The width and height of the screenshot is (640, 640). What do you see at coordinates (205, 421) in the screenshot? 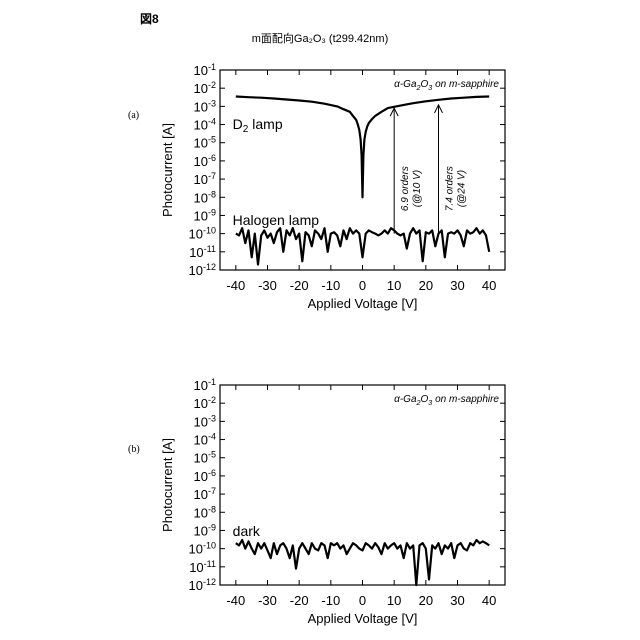
I see `y-tick-label: 10⁻³` at bounding box center [205, 421].